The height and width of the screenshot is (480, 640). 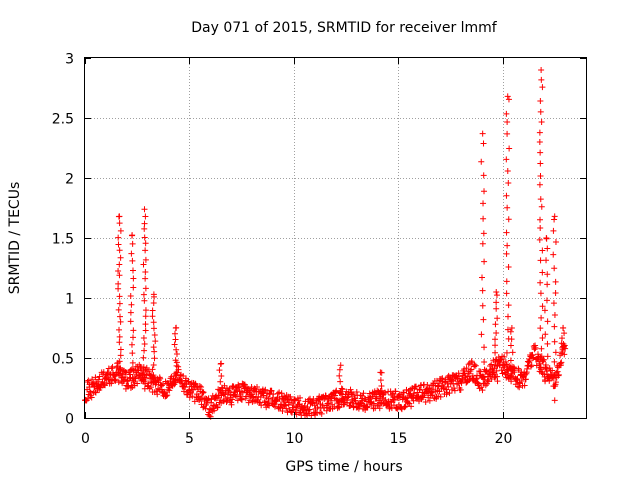 What do you see at coordinates (85, 439) in the screenshot?
I see `x-tick-label: 0` at bounding box center [85, 439].